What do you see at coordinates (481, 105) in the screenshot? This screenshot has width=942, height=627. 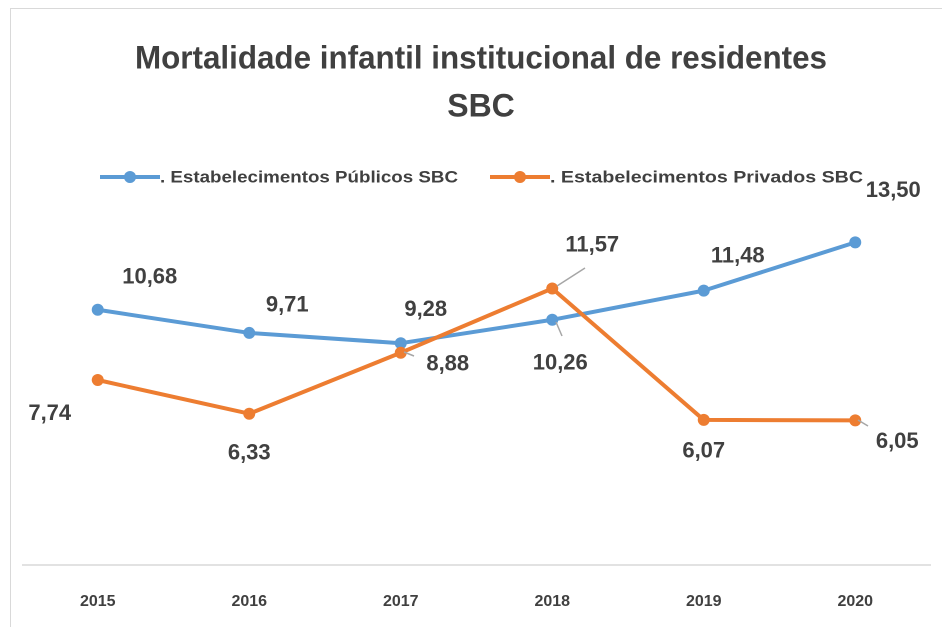 I see `chart-title: SBC` at bounding box center [481, 105].